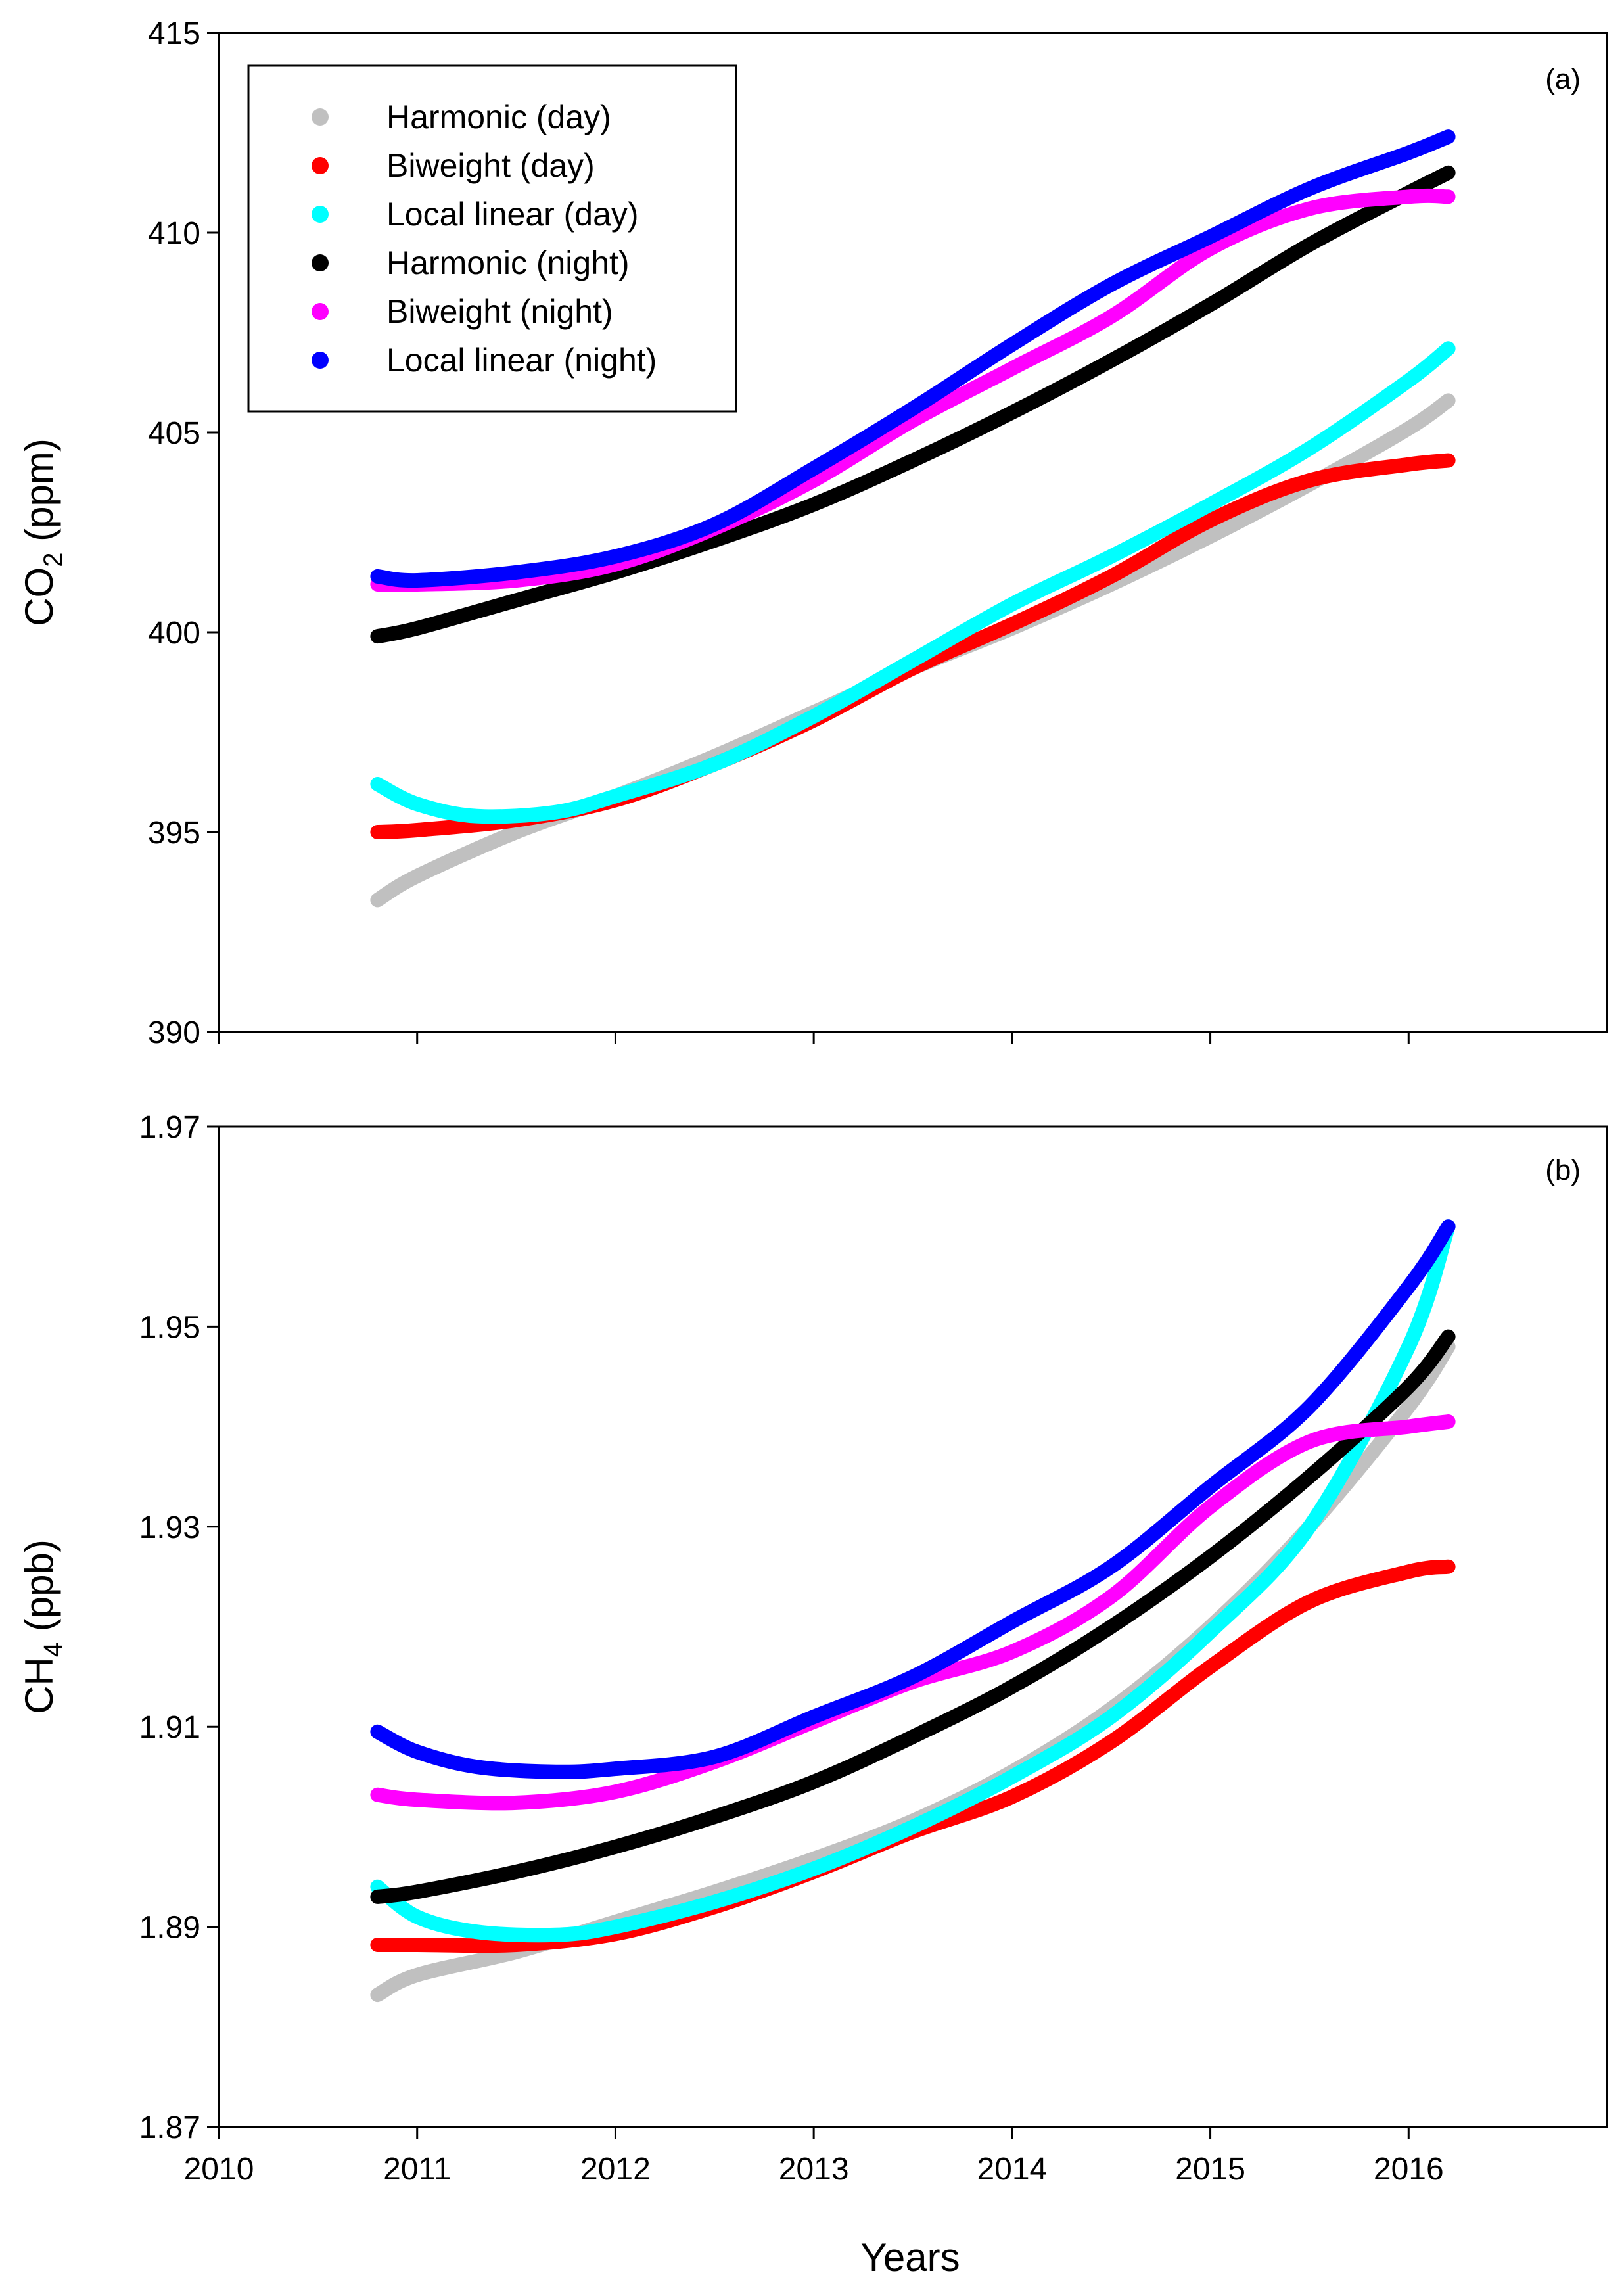 Image resolution: width=1624 pixels, height=2284 pixels. Describe the element at coordinates (499, 117) in the screenshot. I see `legend-label-harmonic-day: Harmonic (day)` at that location.